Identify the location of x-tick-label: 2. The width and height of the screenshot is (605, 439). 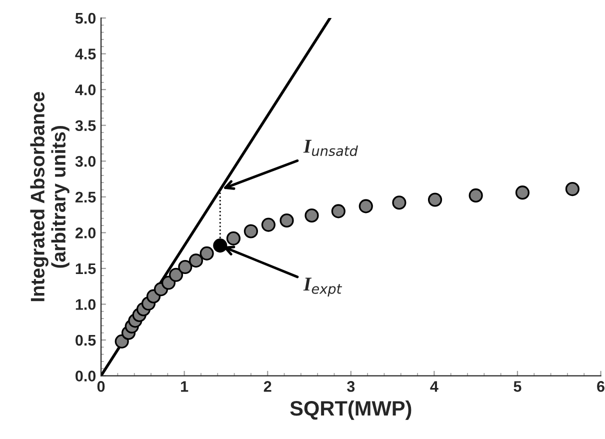
(268, 386).